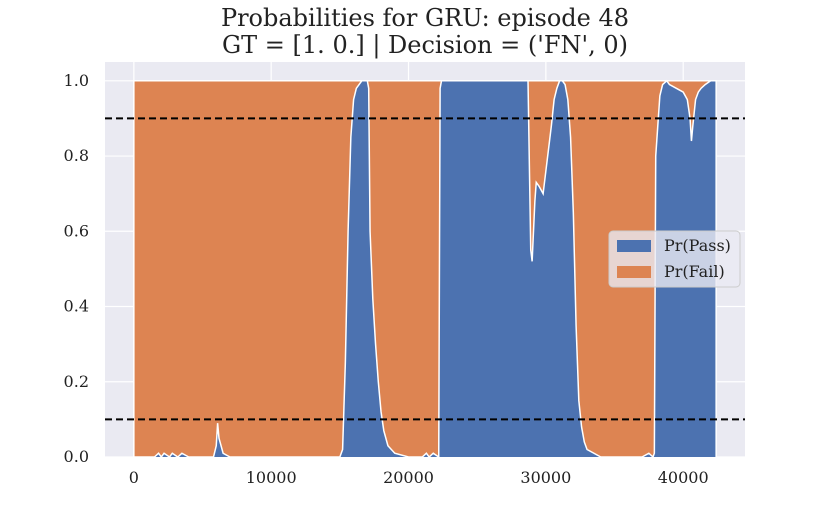 This screenshot has width=830, height=517. I want to click on x-tick-label: 20000, so click(408, 477).